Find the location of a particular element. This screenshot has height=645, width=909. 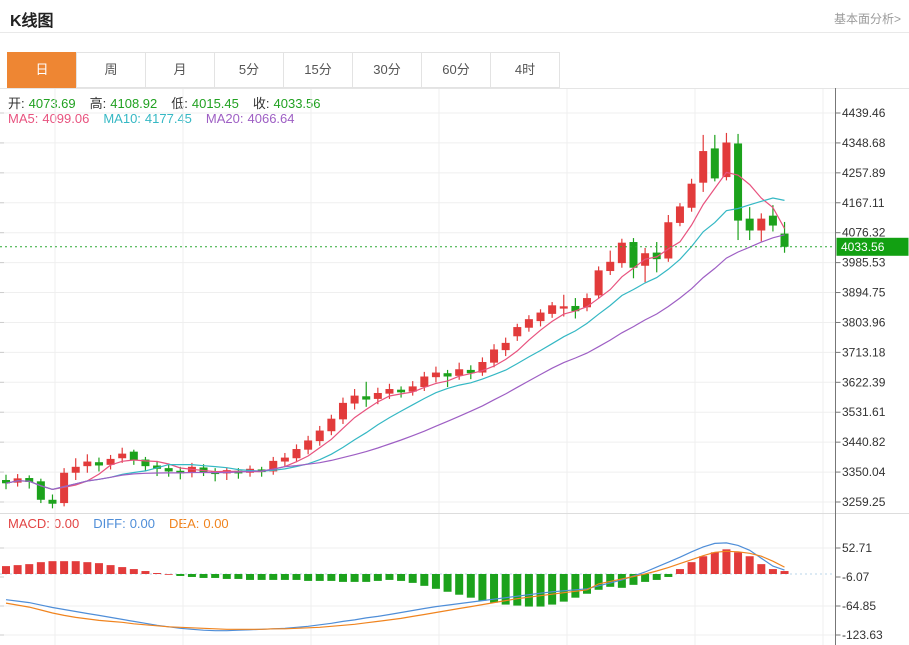

legend-label: MA5: is located at coordinates (23, 118).